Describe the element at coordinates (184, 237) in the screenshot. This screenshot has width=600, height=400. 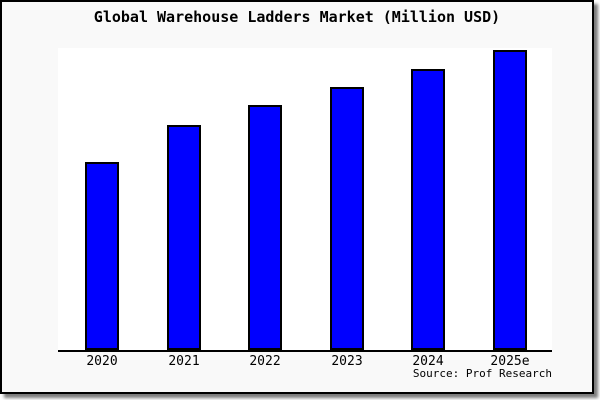
I see `bar-2021` at that location.